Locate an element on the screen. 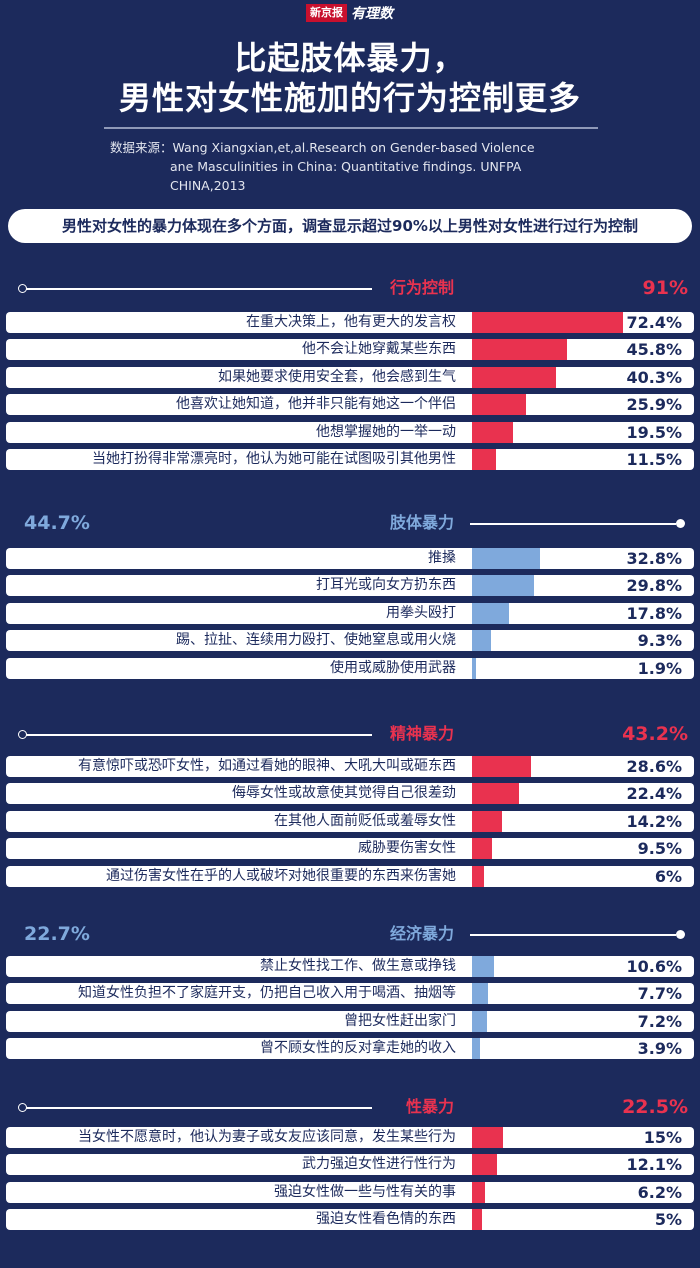 This screenshot has width=700, height=1268. bar-label: 在重大决策上，他有更大的发言权 is located at coordinates (351, 322).